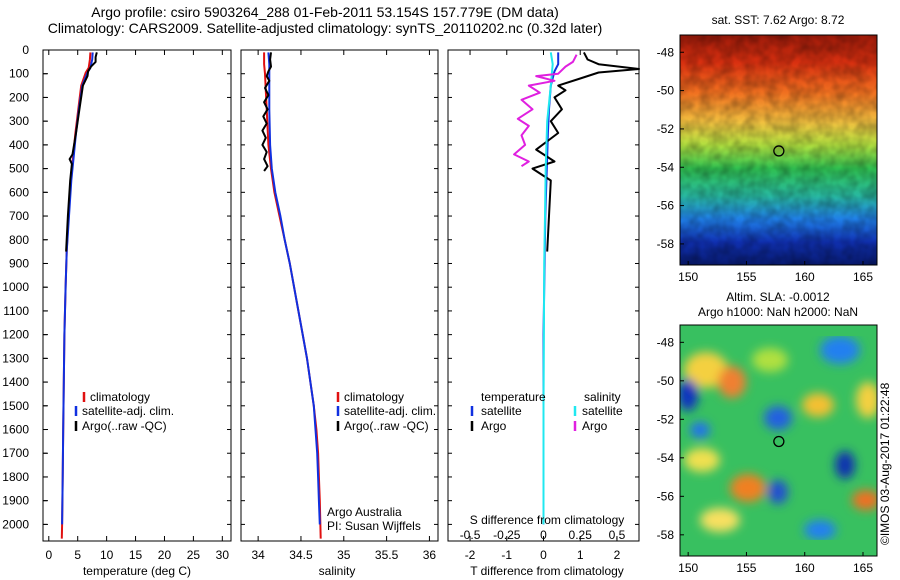  I want to click on depth-tick-label: 700, so click(19, 216).